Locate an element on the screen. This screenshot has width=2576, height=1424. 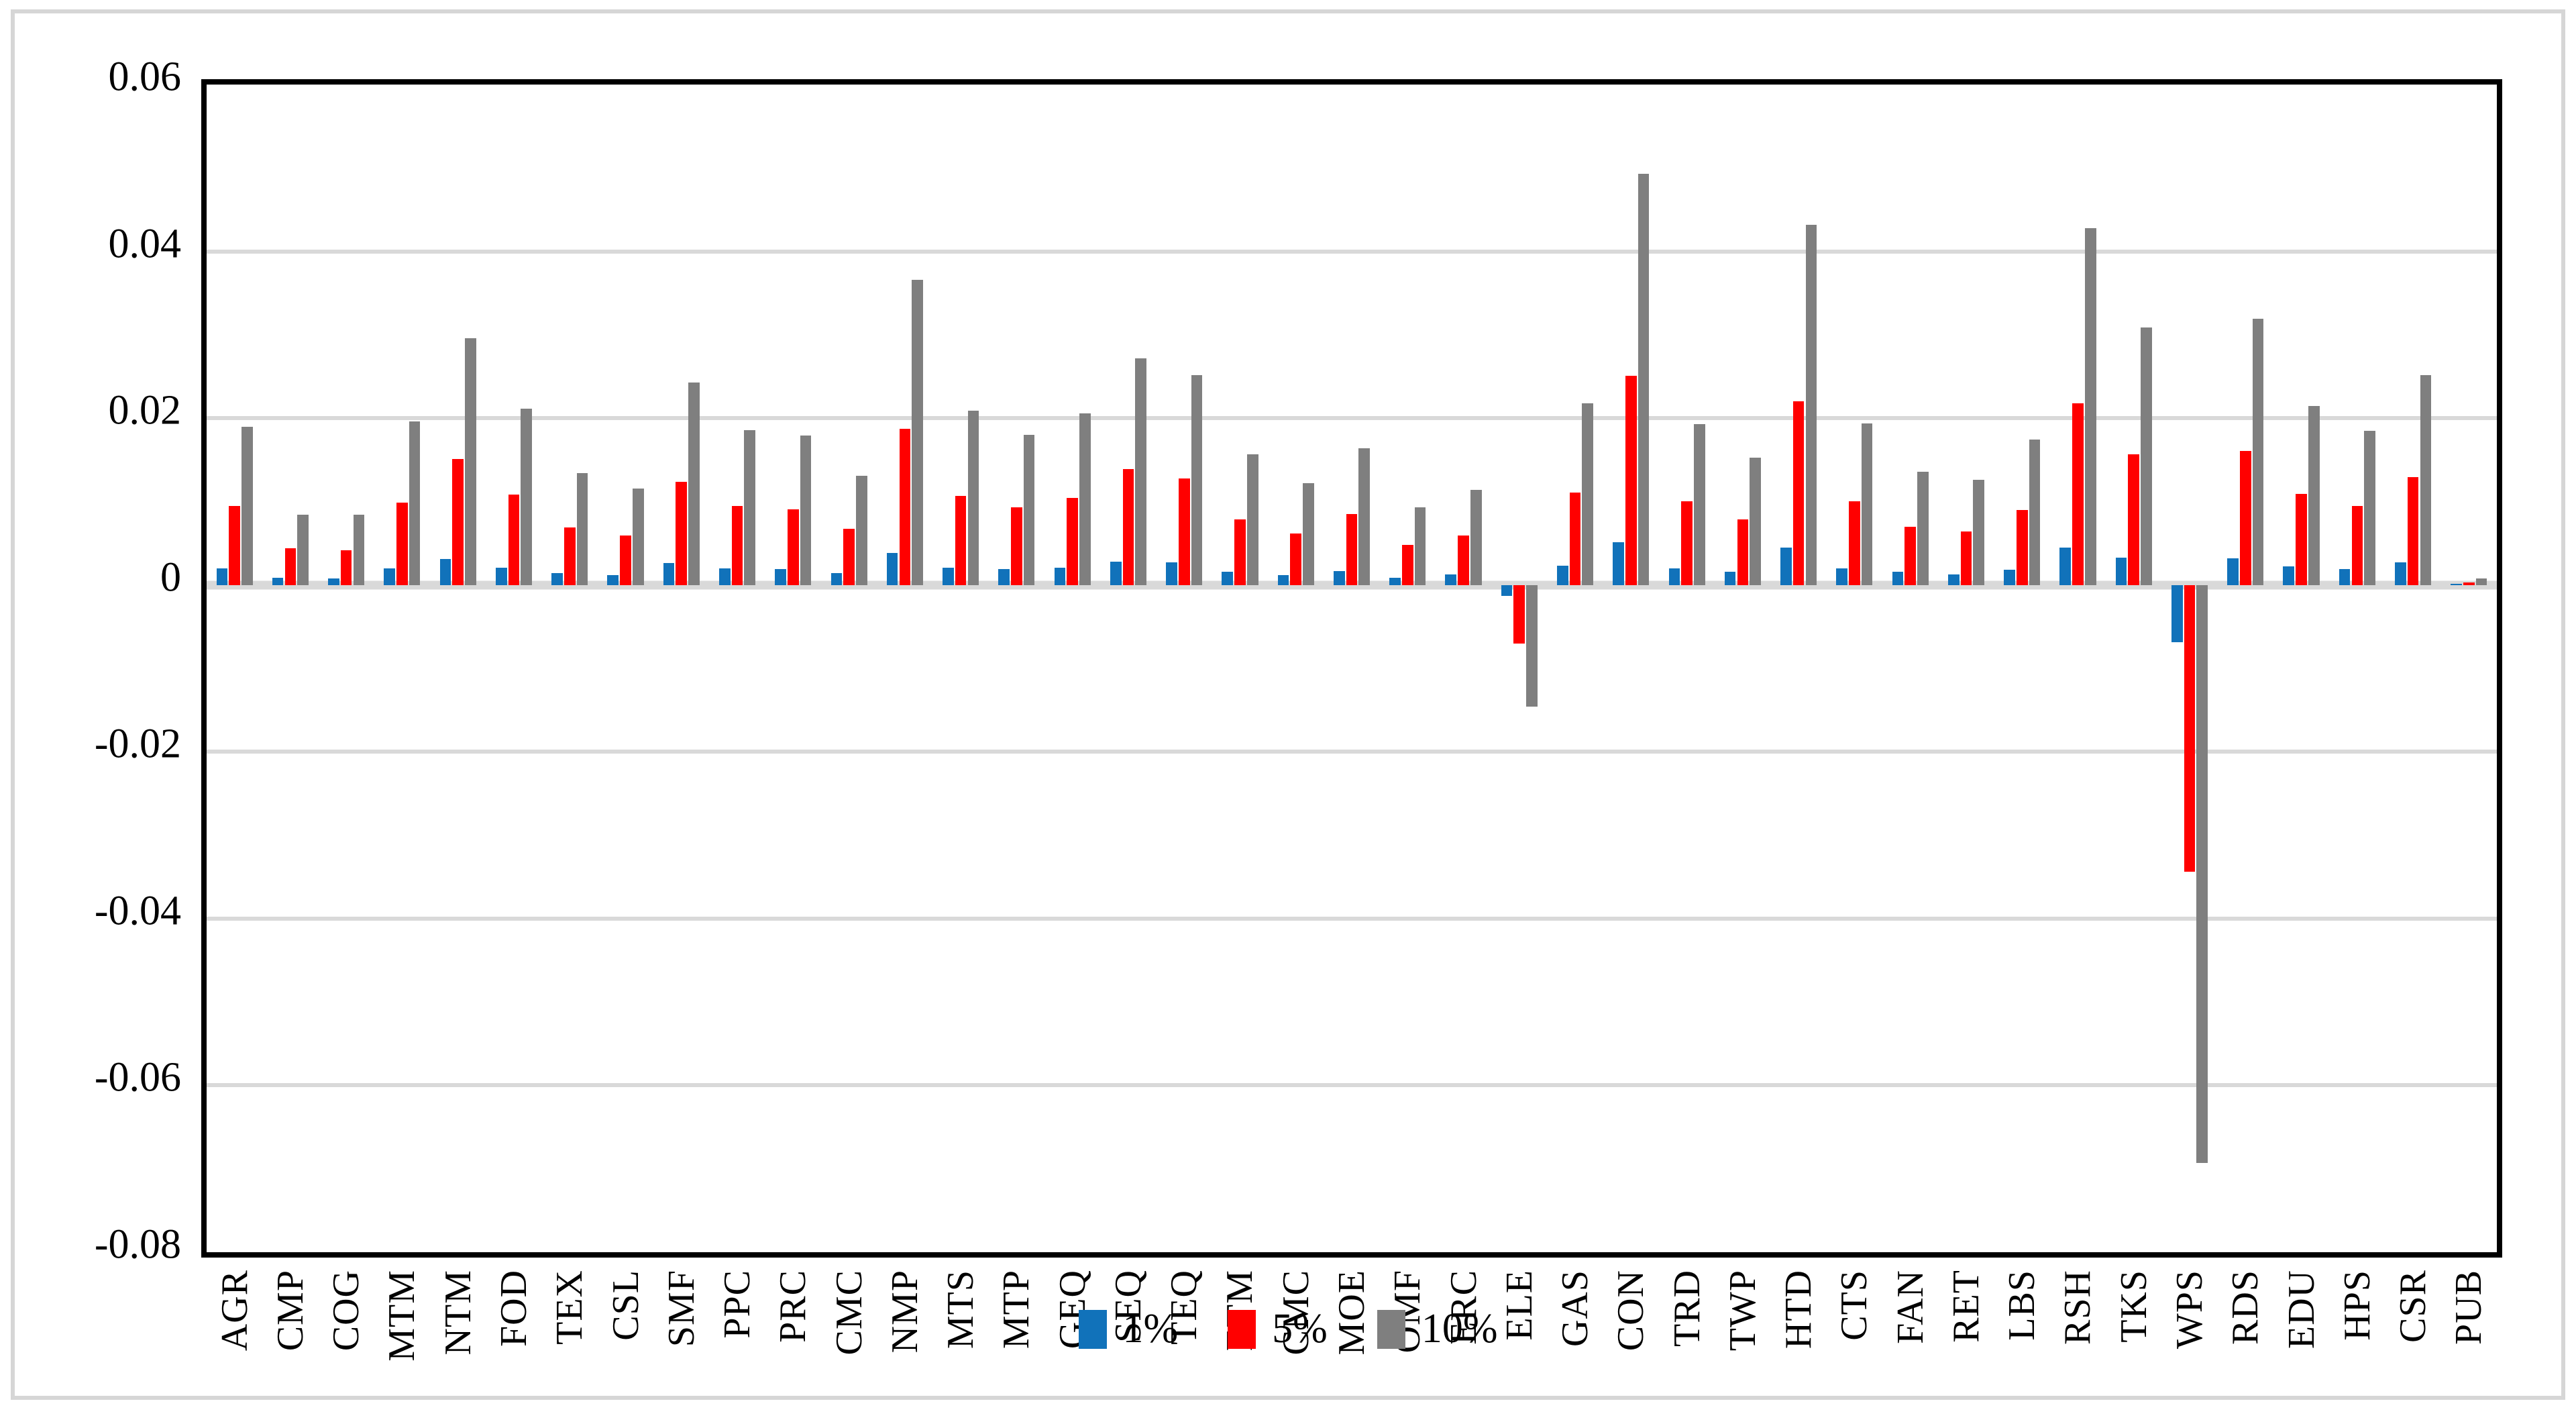
bar-mtp-10pct is located at coordinates (1029, 510).